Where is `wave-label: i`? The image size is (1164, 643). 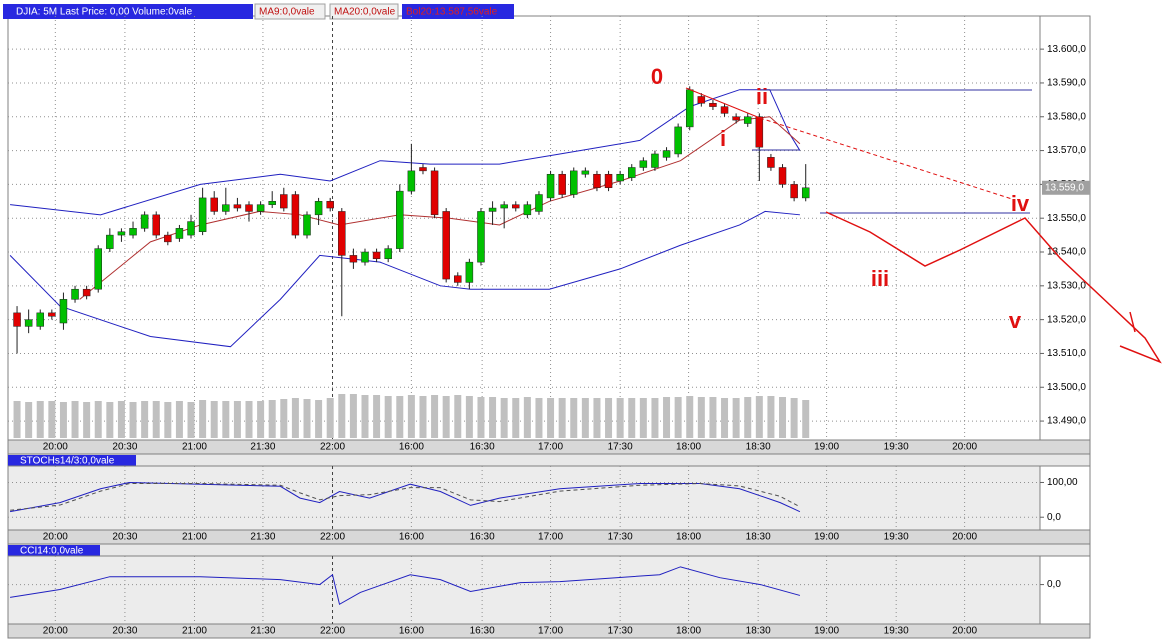
wave-label: i is located at coordinates (723, 138).